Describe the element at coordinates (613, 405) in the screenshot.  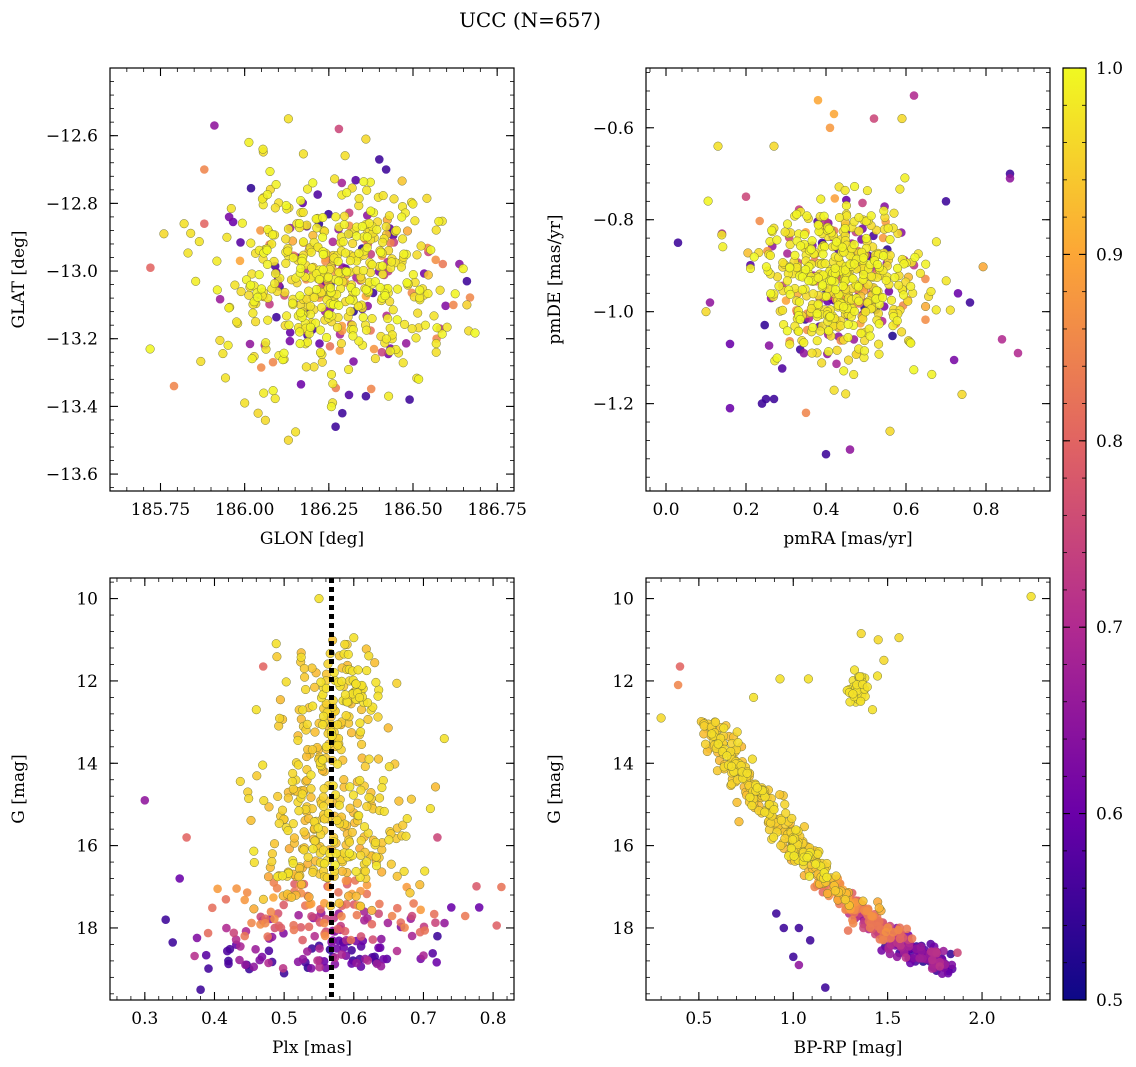
I see `y-tick-label: −1.2` at that location.